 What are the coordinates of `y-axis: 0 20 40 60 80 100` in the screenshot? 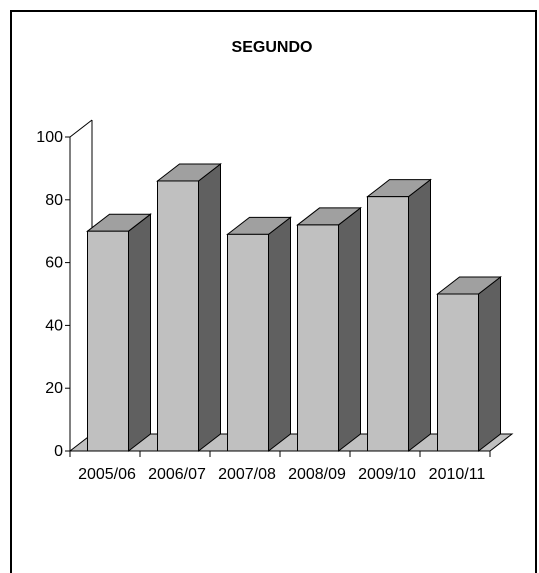 It's located at (53, 294).